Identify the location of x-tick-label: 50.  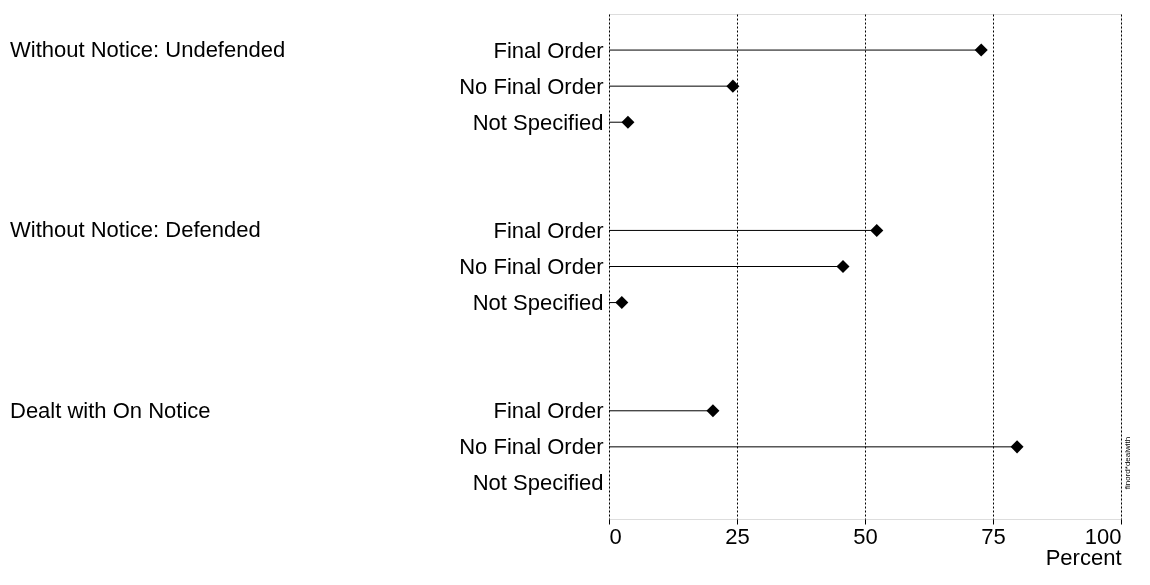
(865, 536).